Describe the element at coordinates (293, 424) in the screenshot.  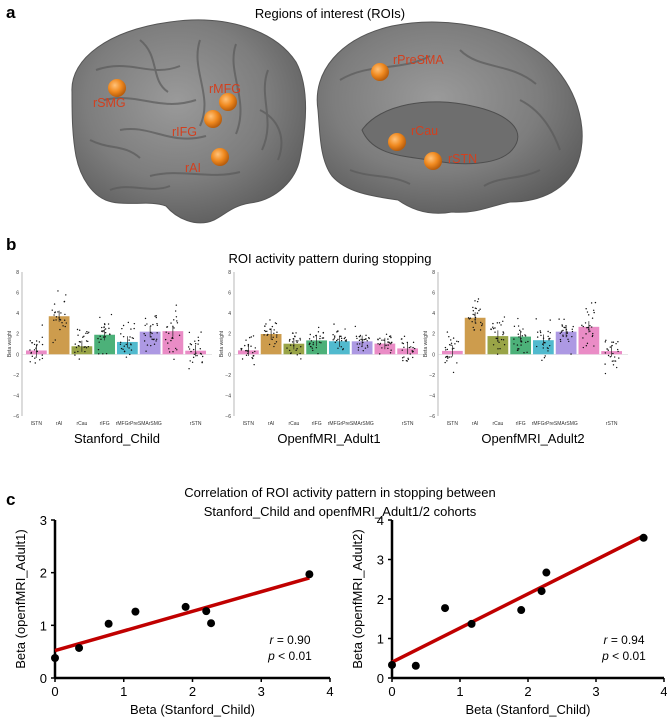
I see `category-label: rCau` at that location.